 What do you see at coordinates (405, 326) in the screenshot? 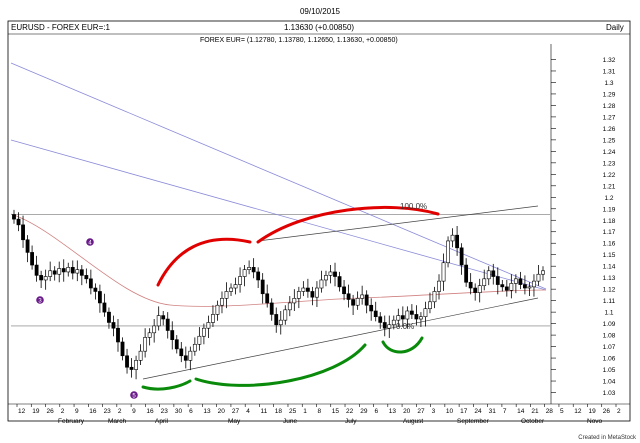
I see `fib-0-label: 0.0%` at bounding box center [405, 326].